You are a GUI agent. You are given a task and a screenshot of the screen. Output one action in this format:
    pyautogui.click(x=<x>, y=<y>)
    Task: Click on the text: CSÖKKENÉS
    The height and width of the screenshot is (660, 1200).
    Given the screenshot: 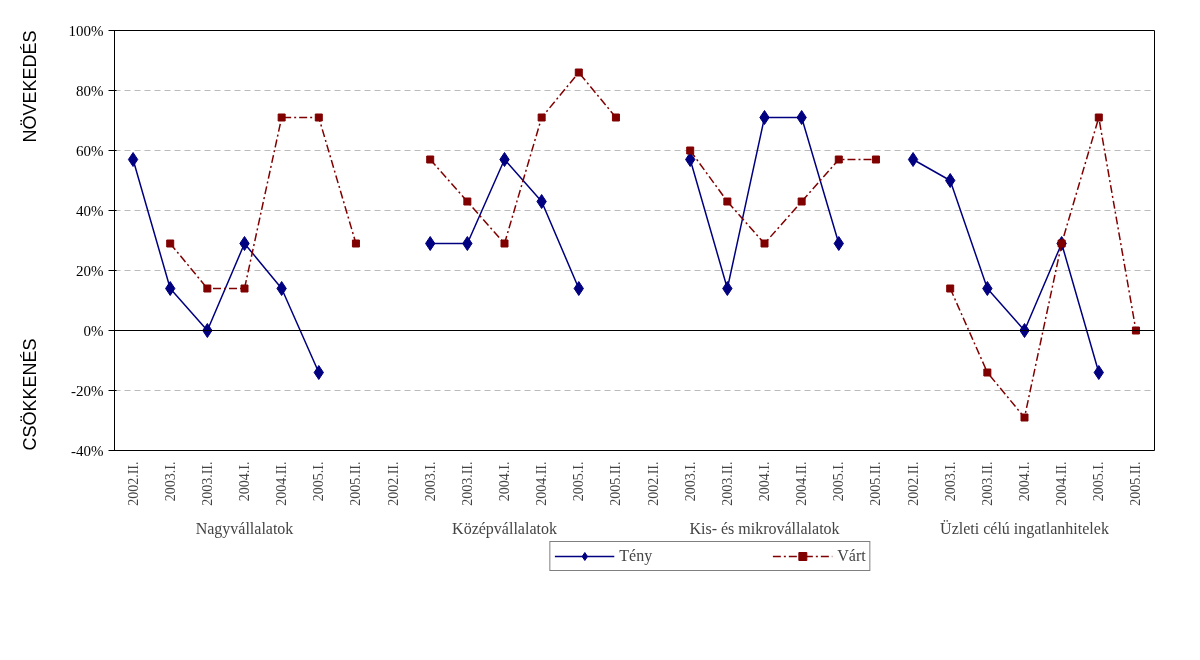 What is the action you would take?
    pyautogui.click(x=29, y=394)
    